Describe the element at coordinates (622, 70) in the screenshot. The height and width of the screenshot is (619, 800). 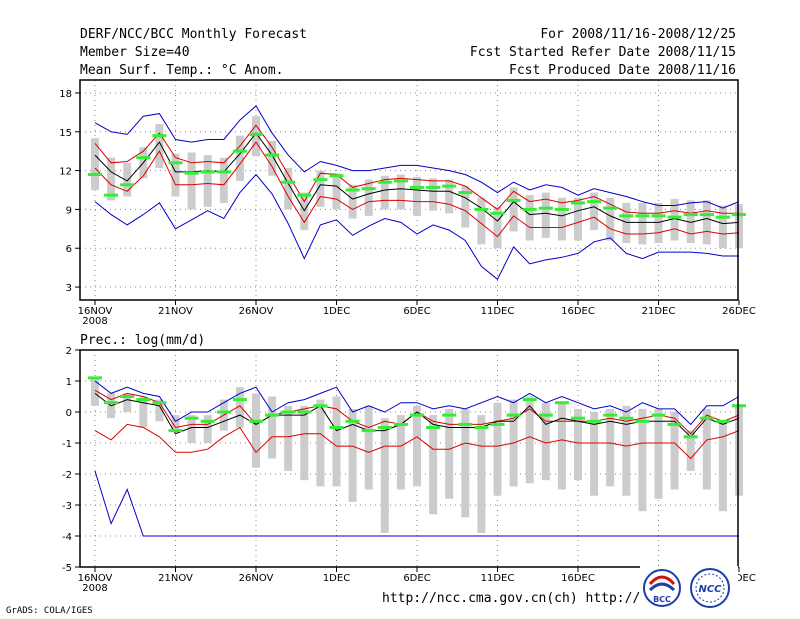
I see `forecast-produced-date: Fcst Produced Date 2008/11/16` at that location.